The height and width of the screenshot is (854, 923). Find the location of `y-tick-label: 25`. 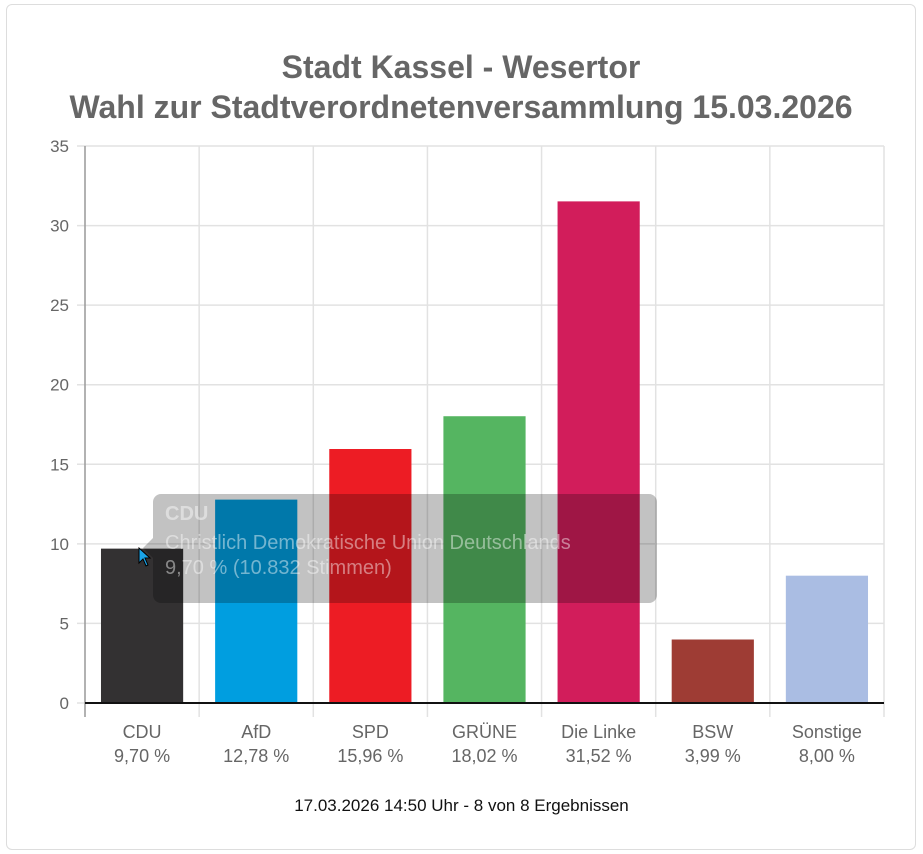

y-tick-label: 25 is located at coordinates (59, 305).